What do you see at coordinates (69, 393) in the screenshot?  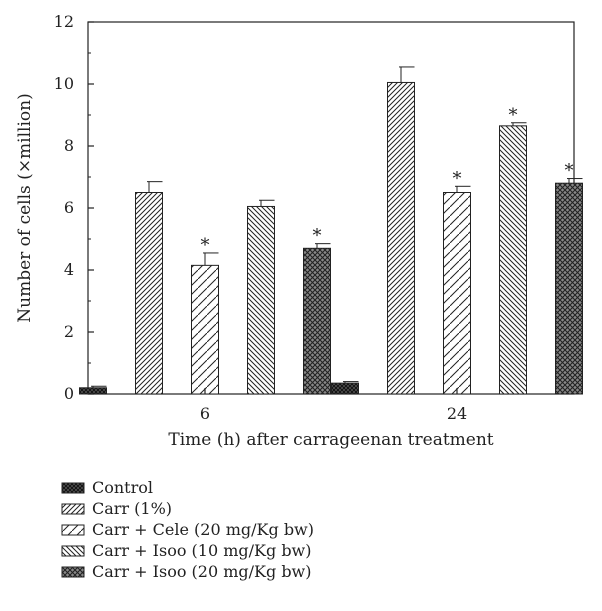 I see `y-tick-label: 0` at bounding box center [69, 393].